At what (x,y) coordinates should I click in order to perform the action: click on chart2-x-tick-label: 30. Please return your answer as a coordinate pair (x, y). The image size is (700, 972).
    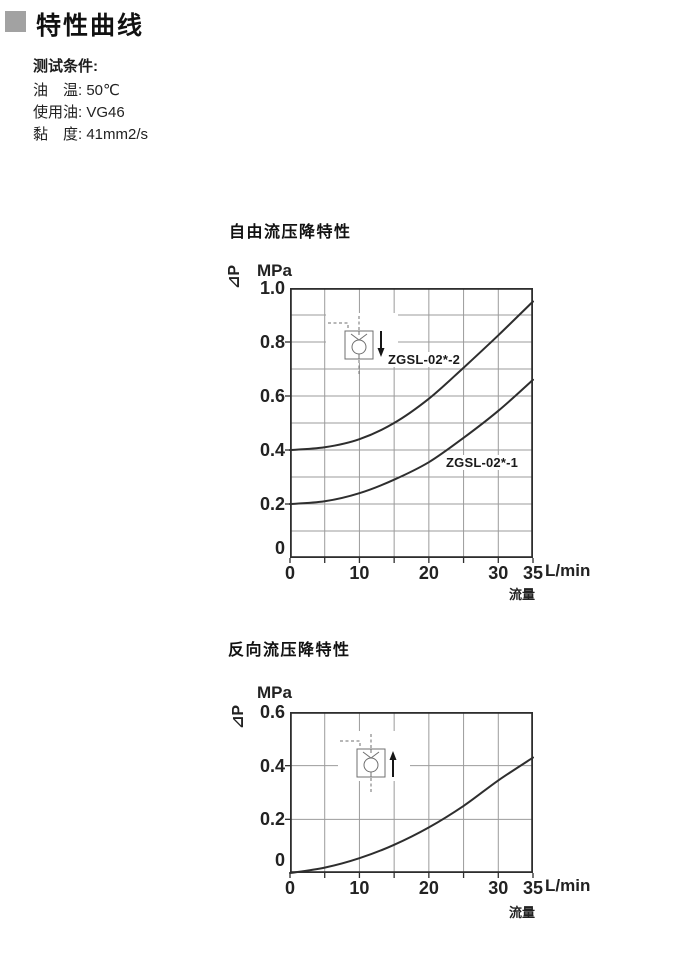
    Looking at the image, I should click on (498, 888).